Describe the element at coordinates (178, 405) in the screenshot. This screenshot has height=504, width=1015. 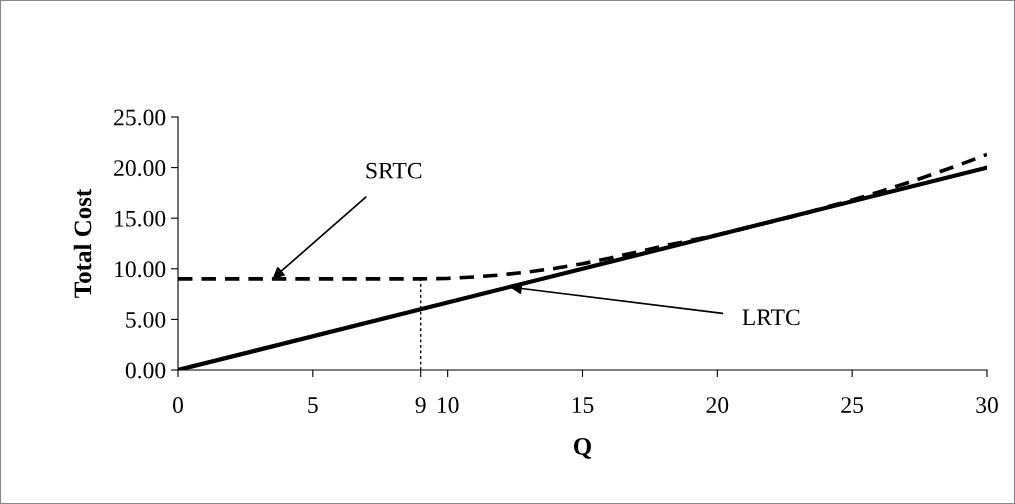
I see `x-tick-label: 0` at that location.